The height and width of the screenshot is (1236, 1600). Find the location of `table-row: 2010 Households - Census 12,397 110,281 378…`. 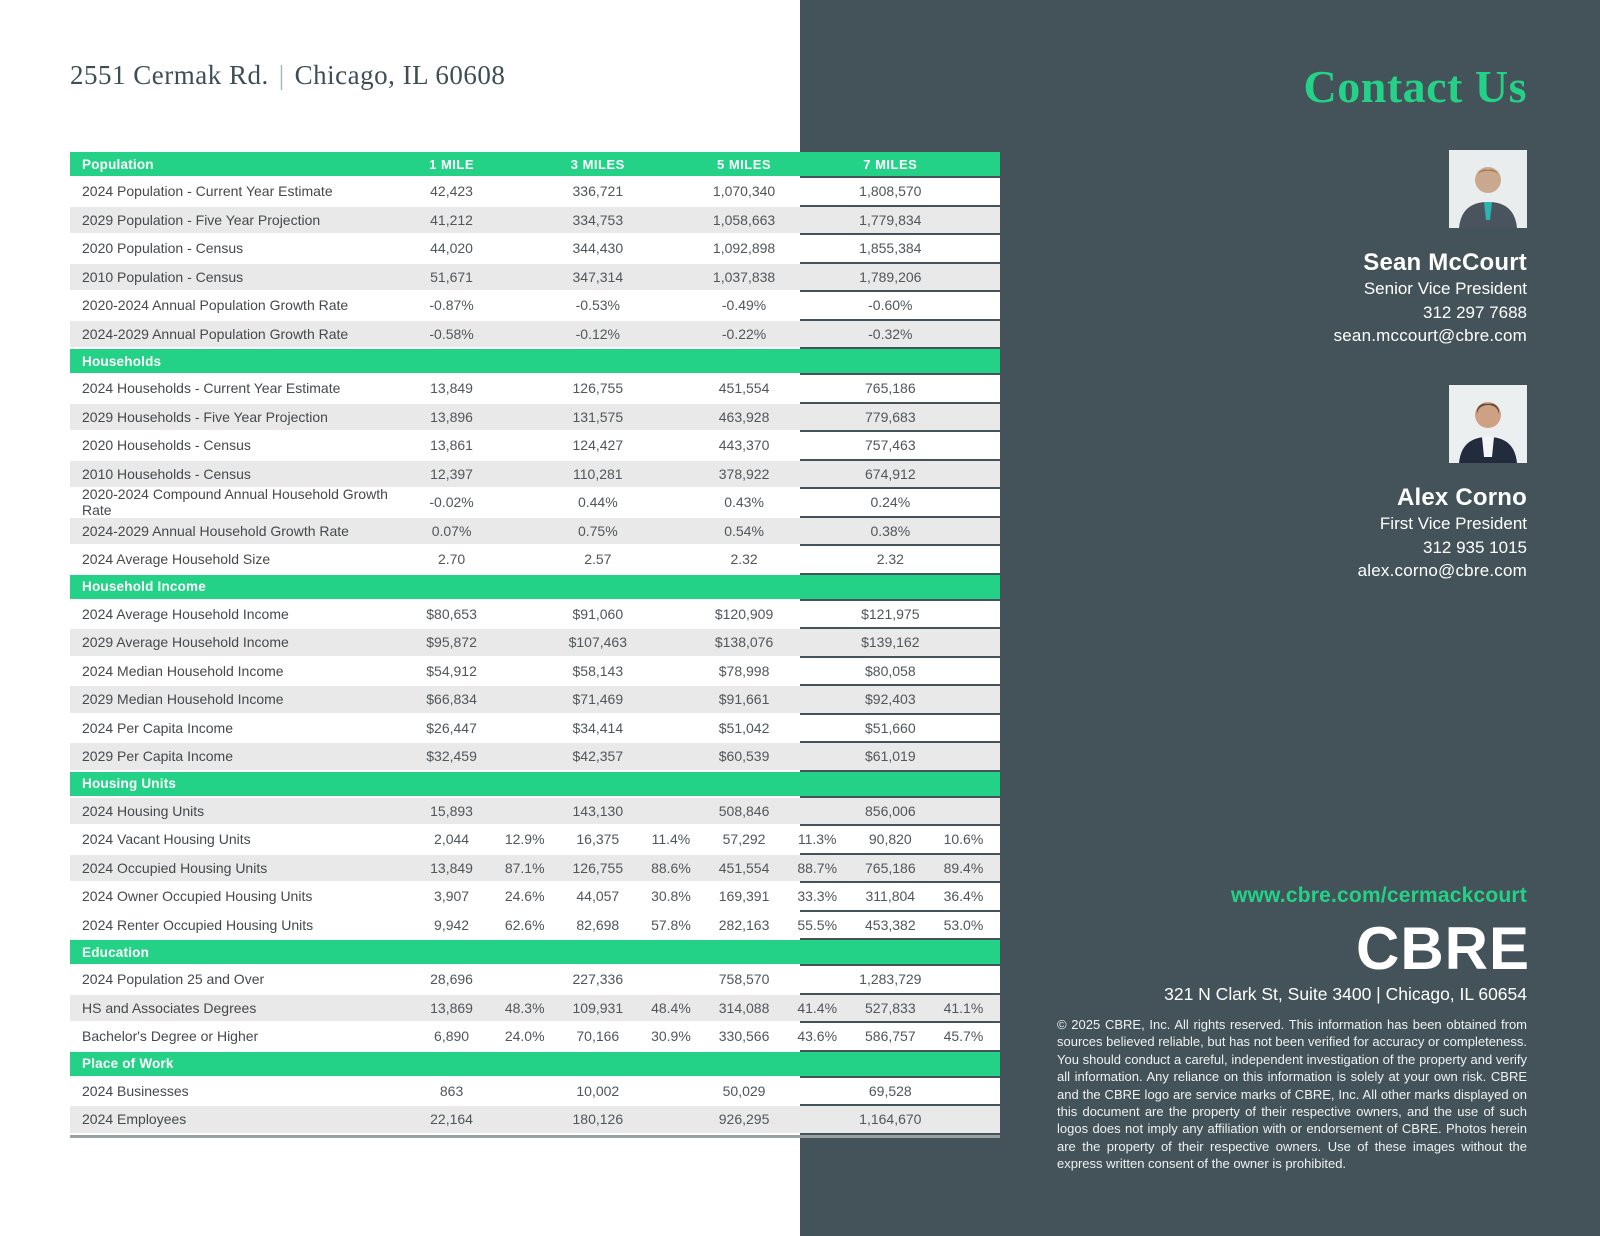

table-row: 2010 Households - Census 12,397 110,281 378… is located at coordinates (535, 473).